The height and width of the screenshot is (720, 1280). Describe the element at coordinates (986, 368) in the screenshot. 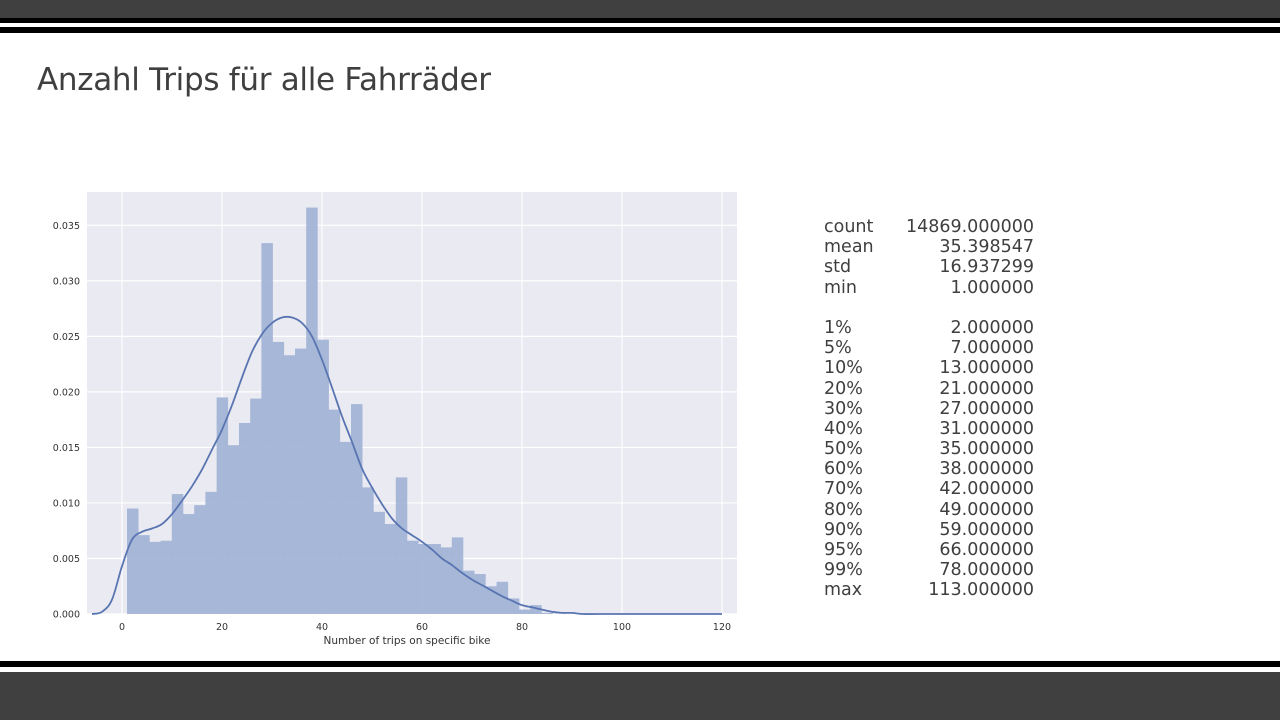

I see `stat-value: 13.000000` at that location.